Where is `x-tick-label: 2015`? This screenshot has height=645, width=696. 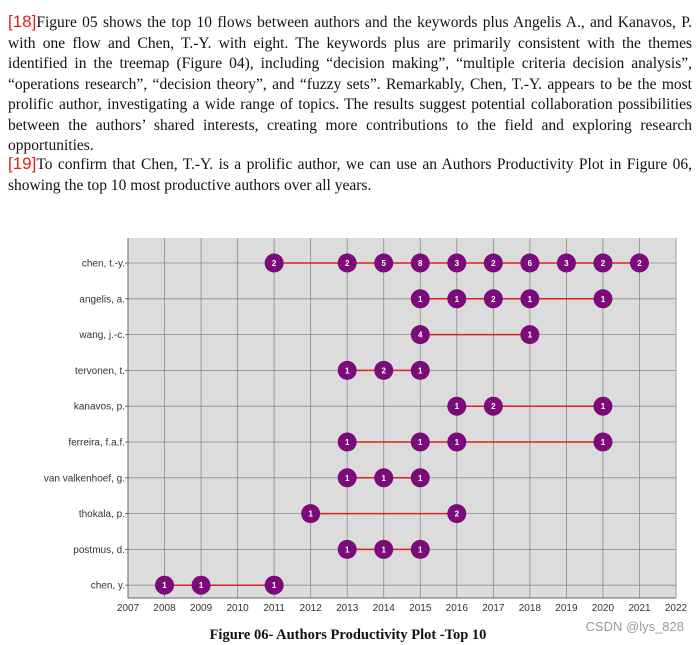
x-tick-label: 2015 is located at coordinates (420, 608).